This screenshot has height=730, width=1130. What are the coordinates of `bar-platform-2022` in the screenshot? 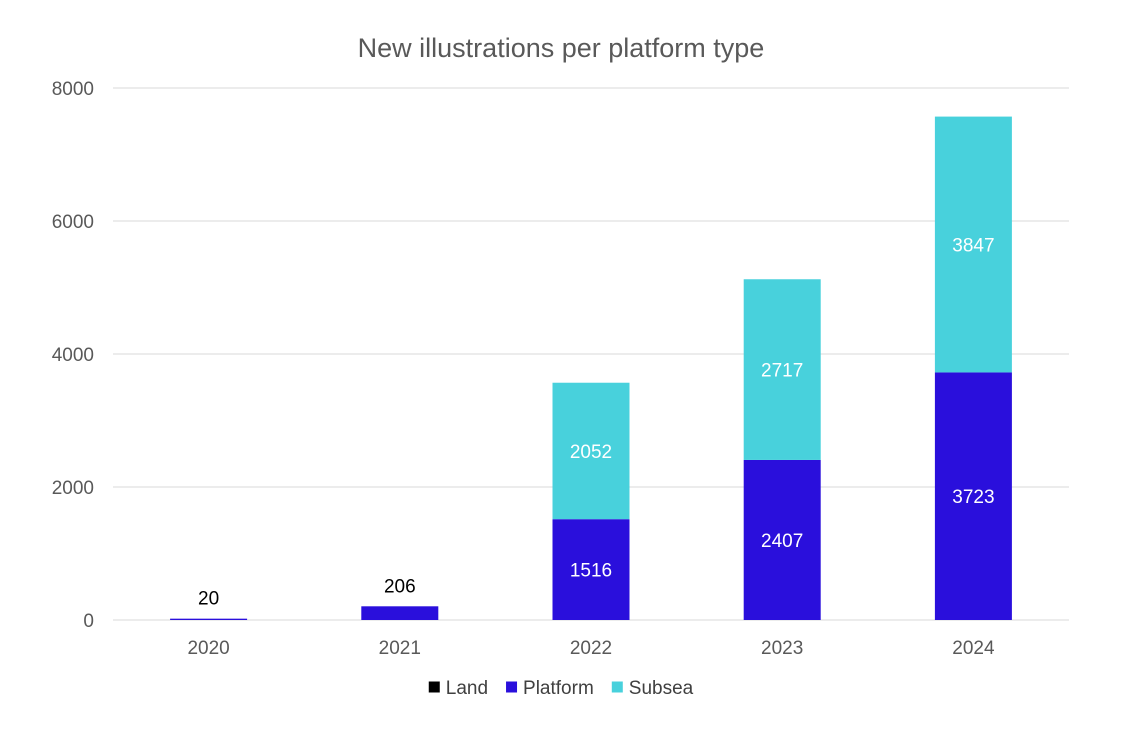 It's located at (591, 569).